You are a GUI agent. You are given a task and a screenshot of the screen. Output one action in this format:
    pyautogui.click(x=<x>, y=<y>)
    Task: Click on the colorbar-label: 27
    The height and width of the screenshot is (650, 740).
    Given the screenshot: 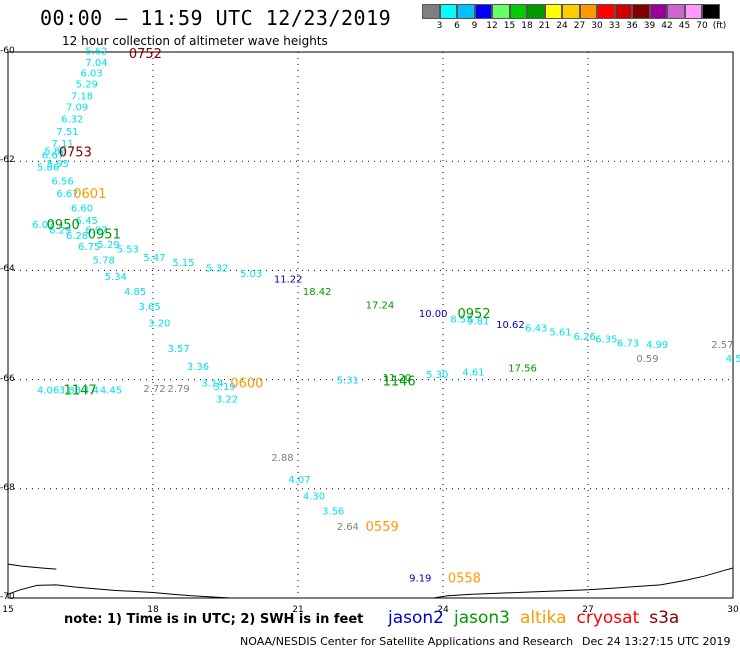 What is the action you would take?
    pyautogui.click(x=579, y=26)
    